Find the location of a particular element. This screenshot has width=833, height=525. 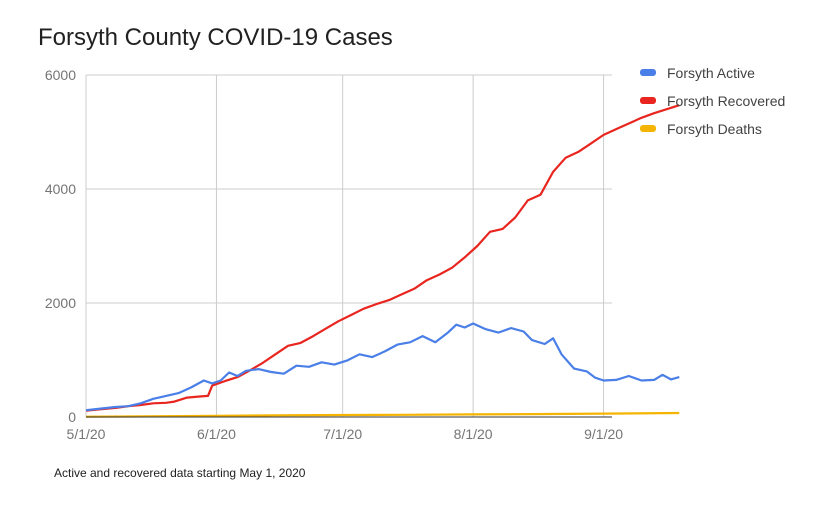

chart-title: Forsyth County COVID-19 Cases is located at coordinates (215, 37).